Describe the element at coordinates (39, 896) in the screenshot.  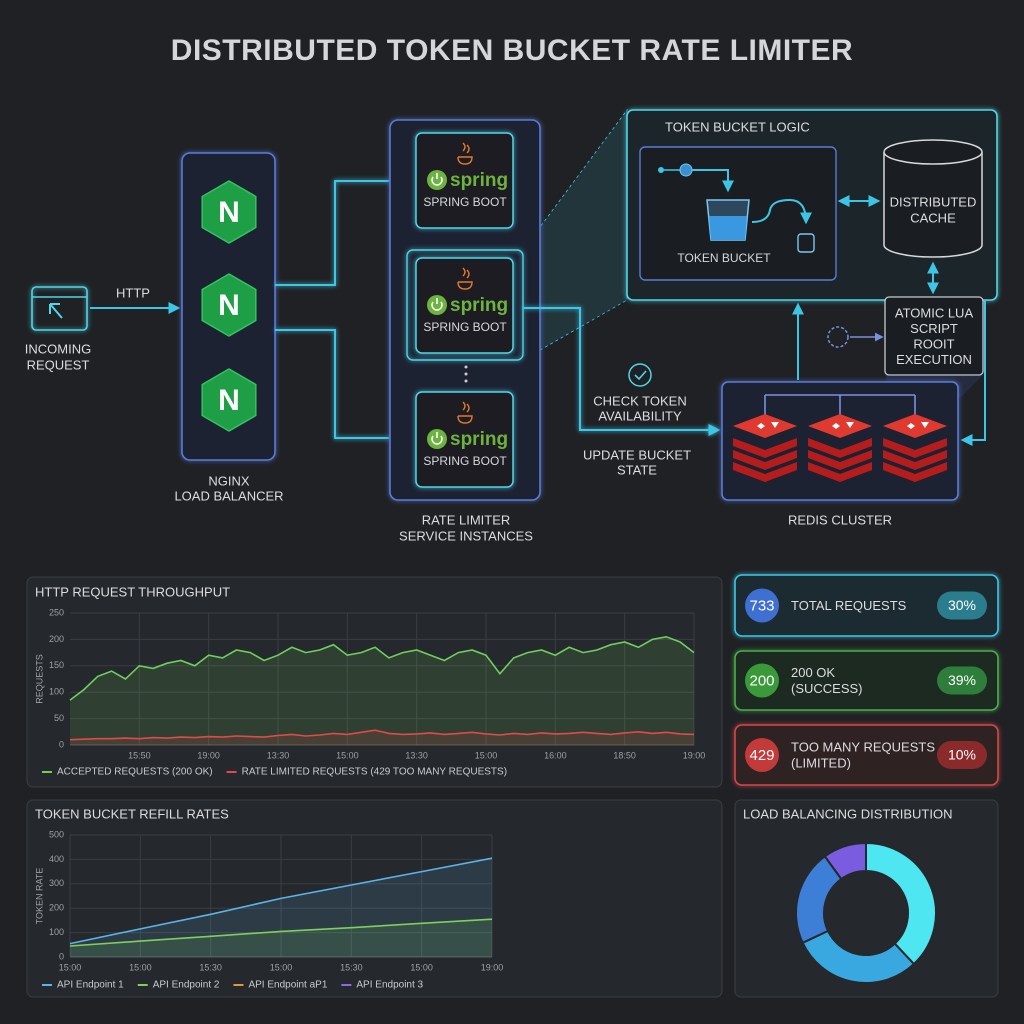
I see `y-axis-label: TOKEN RATE` at that location.